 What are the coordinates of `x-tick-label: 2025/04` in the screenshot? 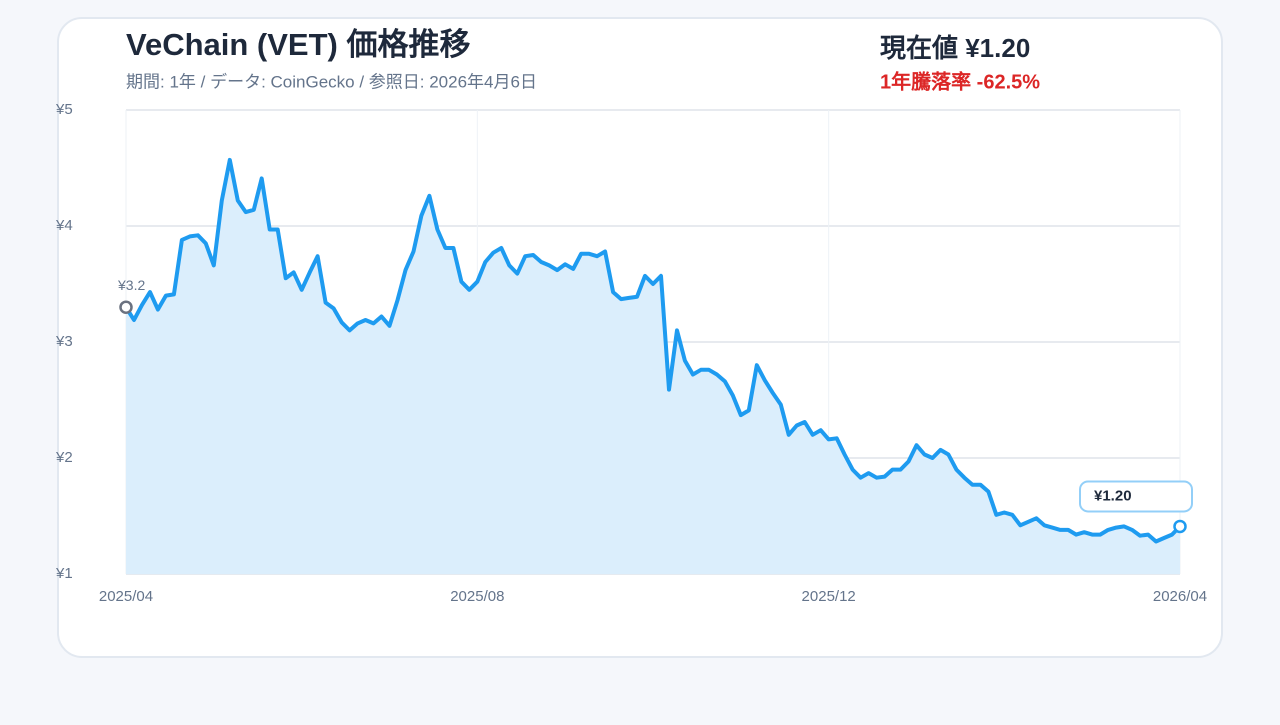 It's located at (126, 596).